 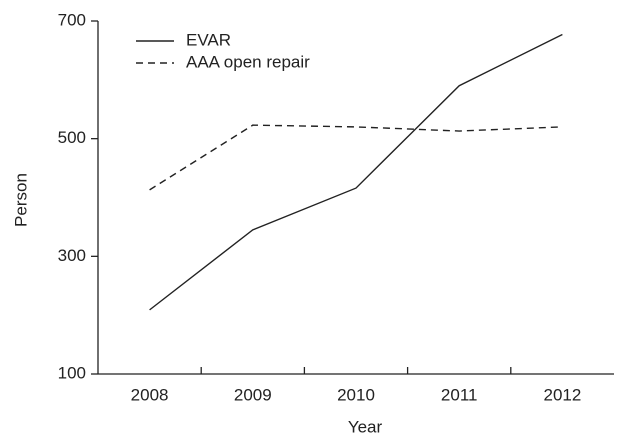 What do you see at coordinates (20, 200) in the screenshot?
I see `y-axis-label: Person` at bounding box center [20, 200].